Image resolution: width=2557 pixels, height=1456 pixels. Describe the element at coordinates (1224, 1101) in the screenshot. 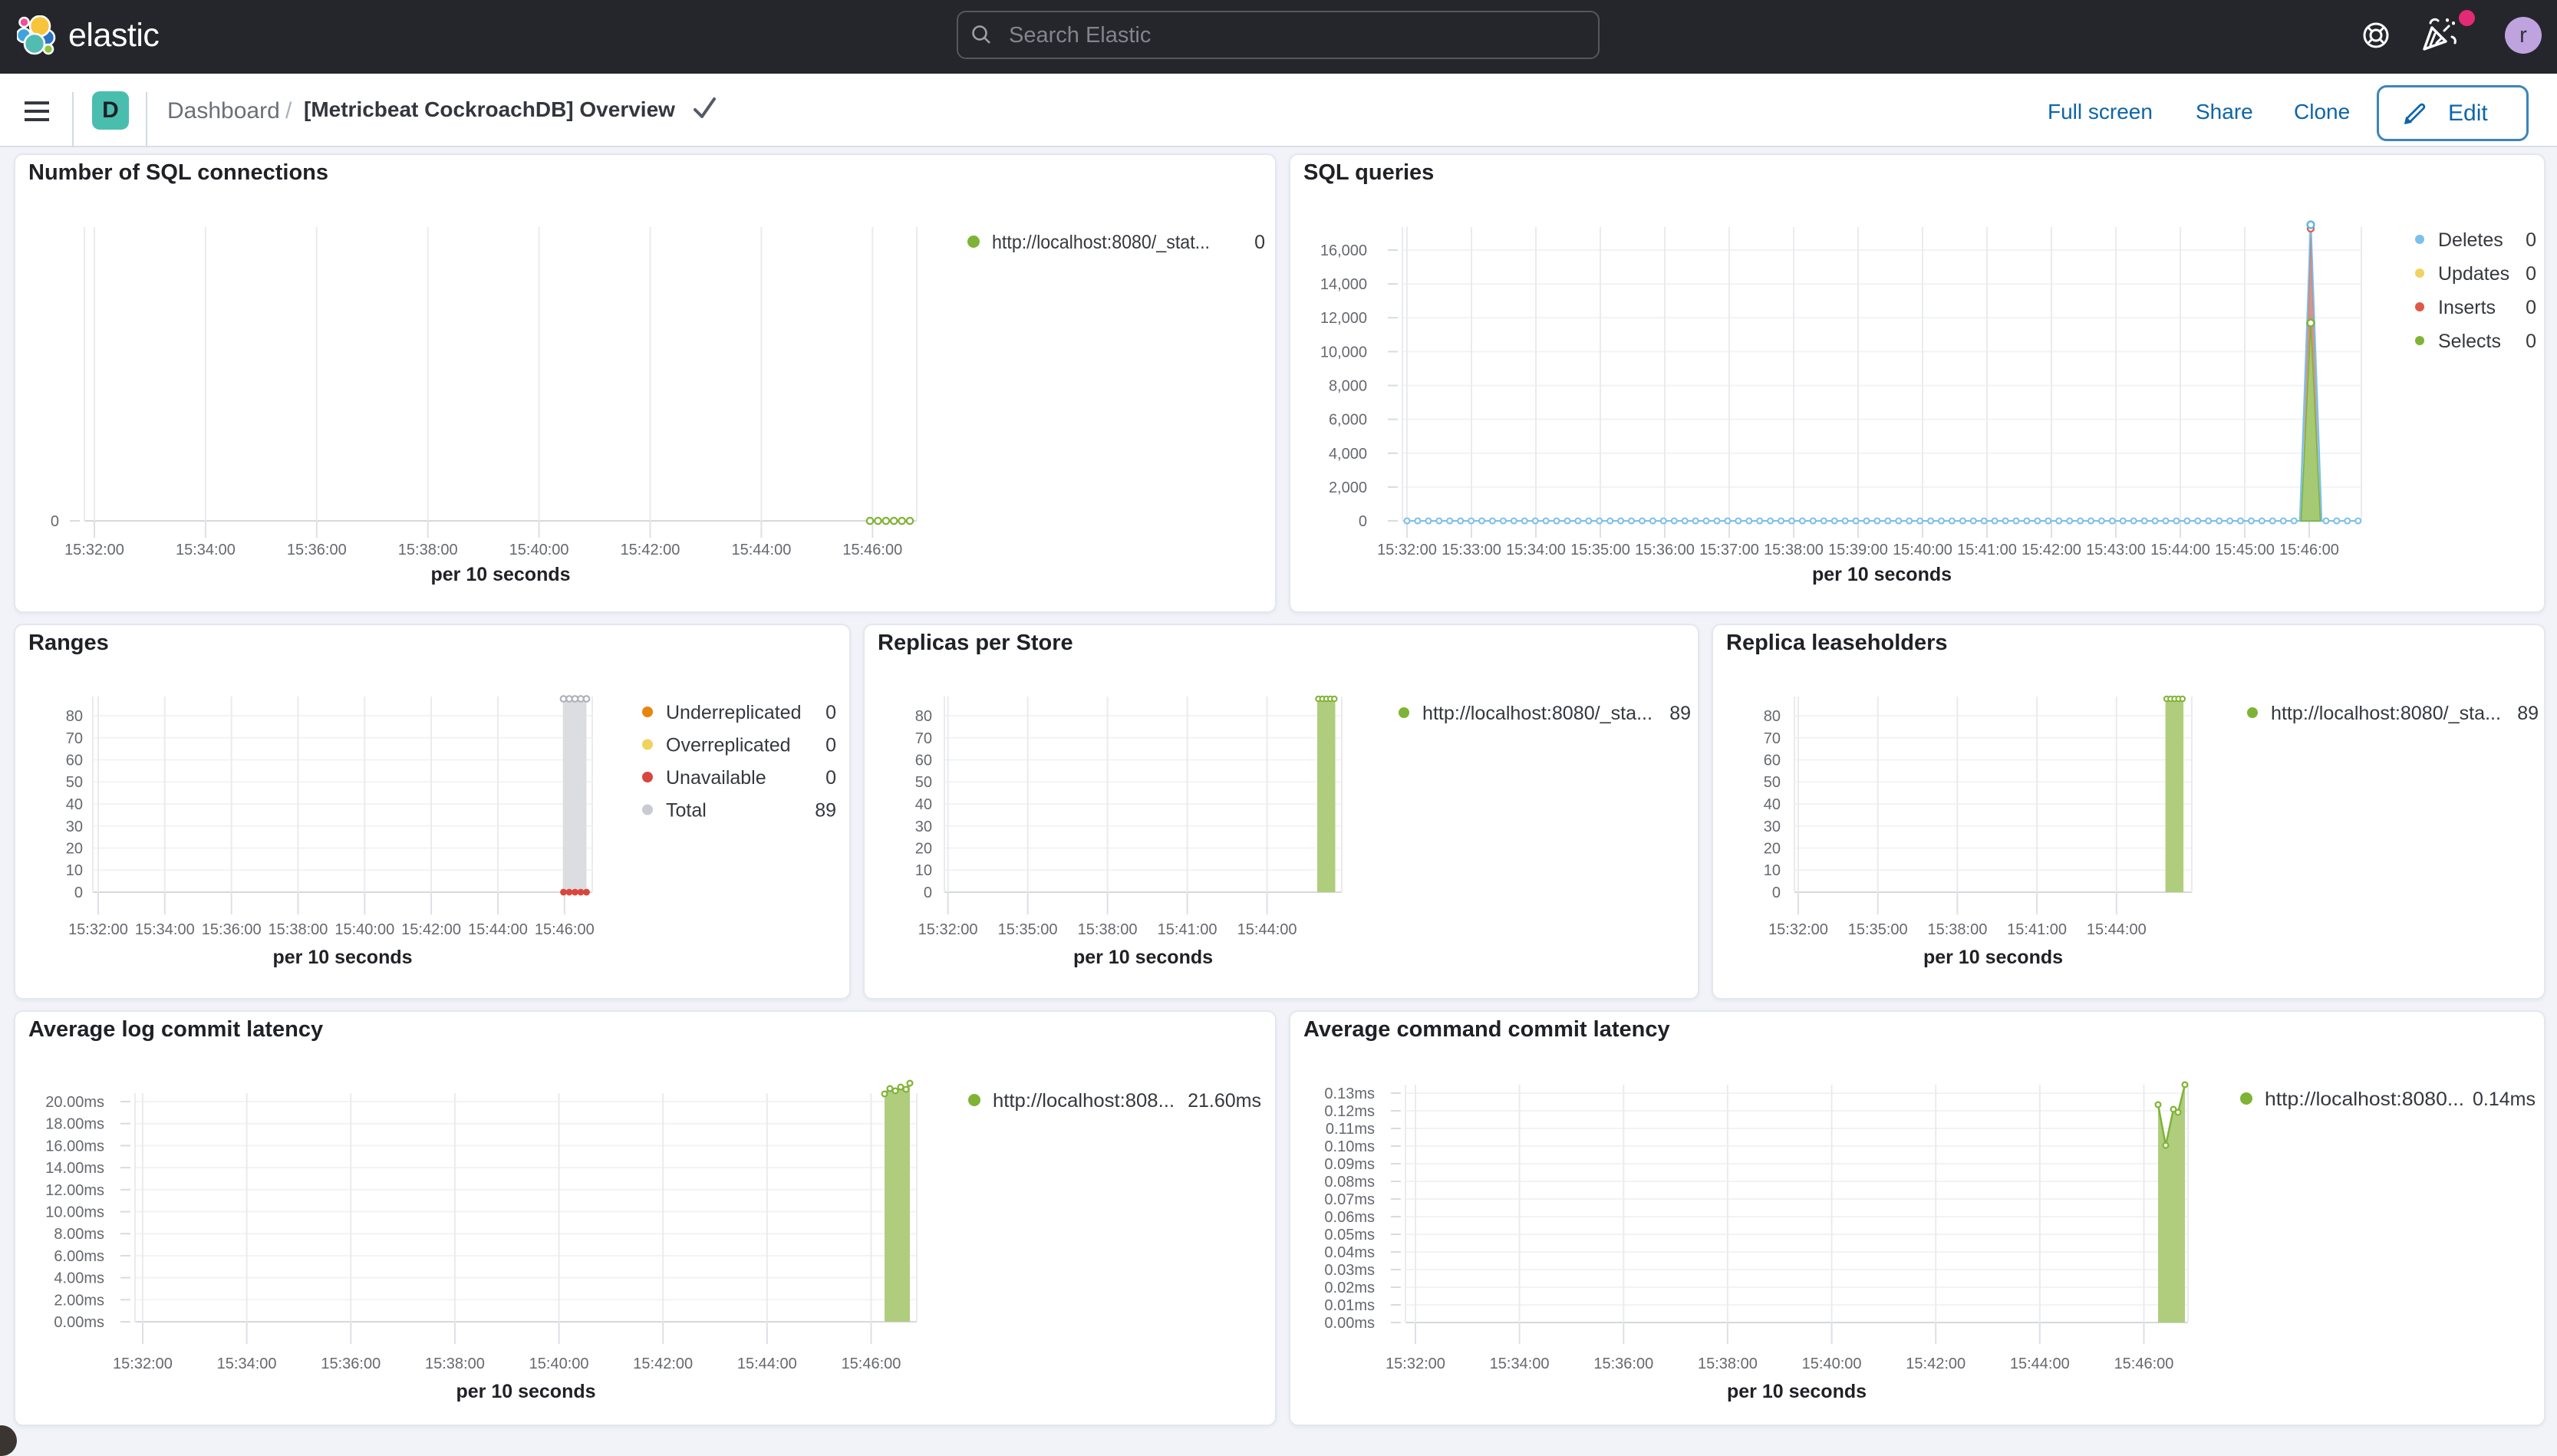

I see `svg-text: 21.60ms` at that location.